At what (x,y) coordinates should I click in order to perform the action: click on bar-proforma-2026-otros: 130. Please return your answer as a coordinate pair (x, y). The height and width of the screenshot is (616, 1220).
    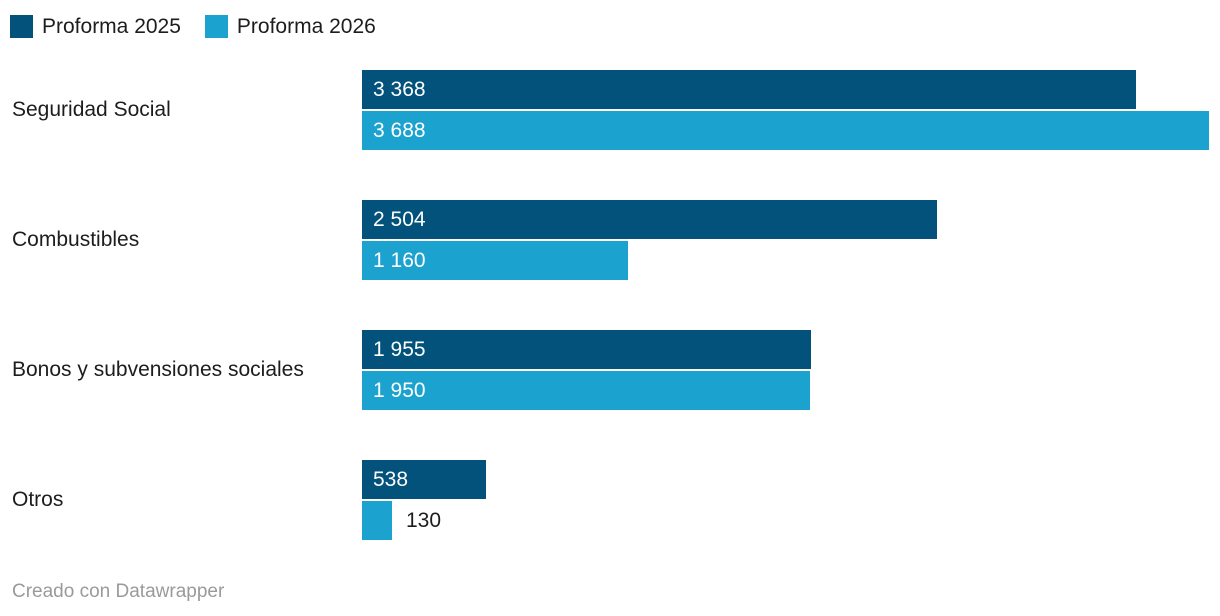
    Looking at the image, I should click on (401, 520).